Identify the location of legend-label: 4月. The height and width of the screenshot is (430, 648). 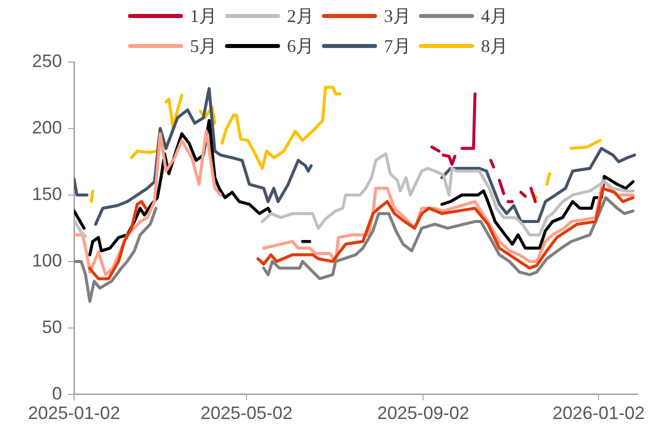
(494, 16).